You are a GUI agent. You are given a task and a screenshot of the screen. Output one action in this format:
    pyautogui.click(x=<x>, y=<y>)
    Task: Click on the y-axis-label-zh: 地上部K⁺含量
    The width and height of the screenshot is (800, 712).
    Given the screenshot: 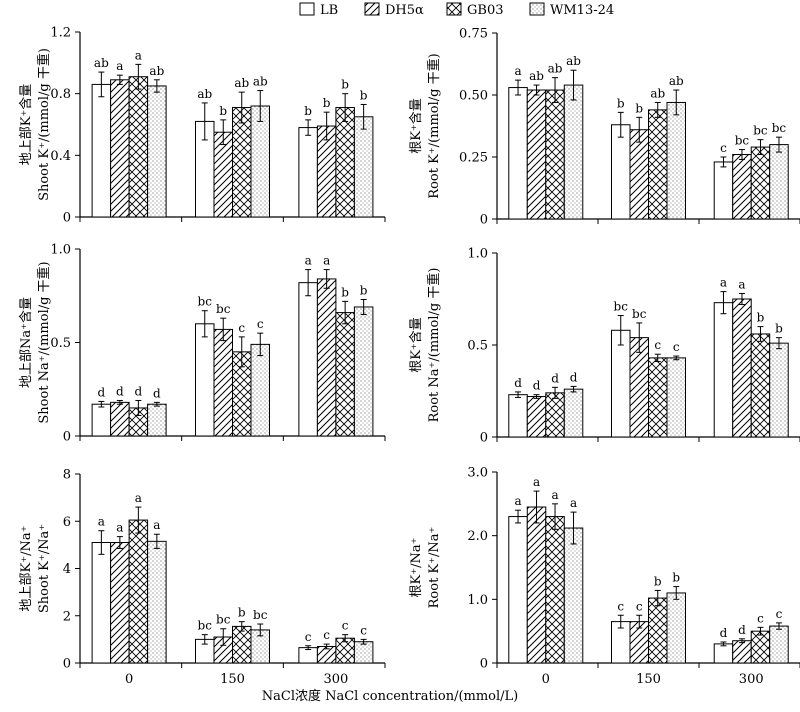 What is the action you would take?
    pyautogui.click(x=26, y=125)
    